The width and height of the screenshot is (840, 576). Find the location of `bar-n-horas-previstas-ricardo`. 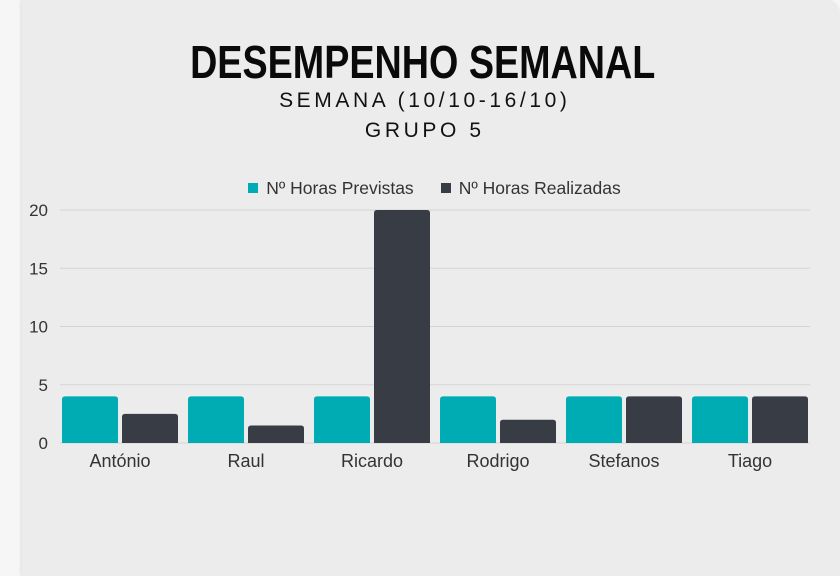

bar-n-horas-previstas-ricardo is located at coordinates (342, 419).